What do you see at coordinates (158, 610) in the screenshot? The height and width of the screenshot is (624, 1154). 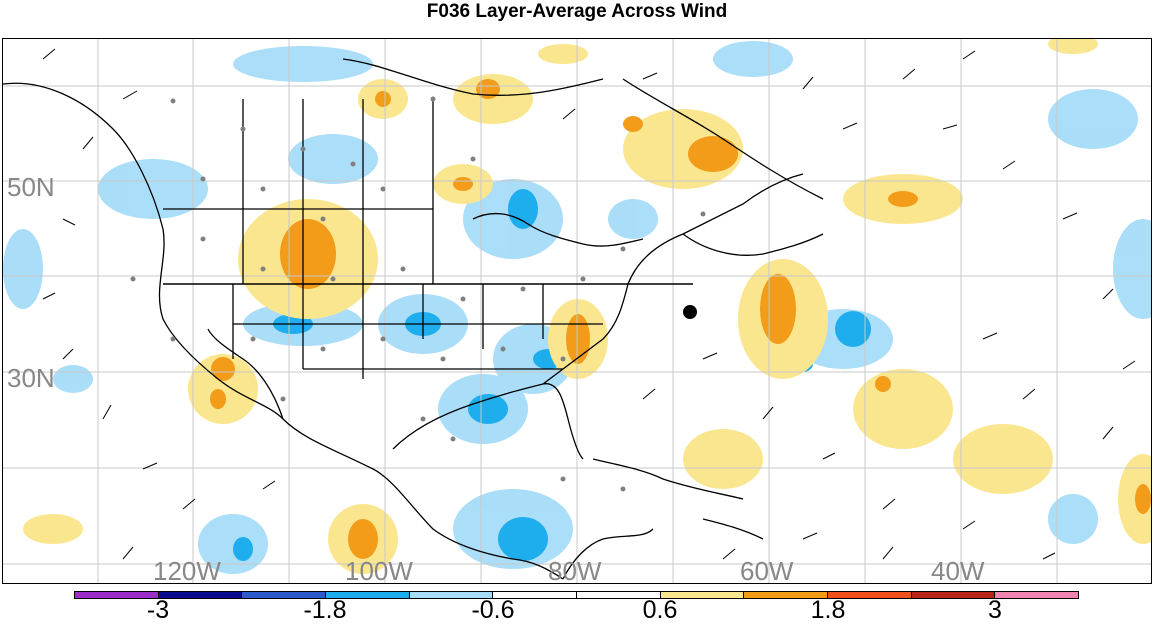 I see `colorbar-label: -3` at bounding box center [158, 610].